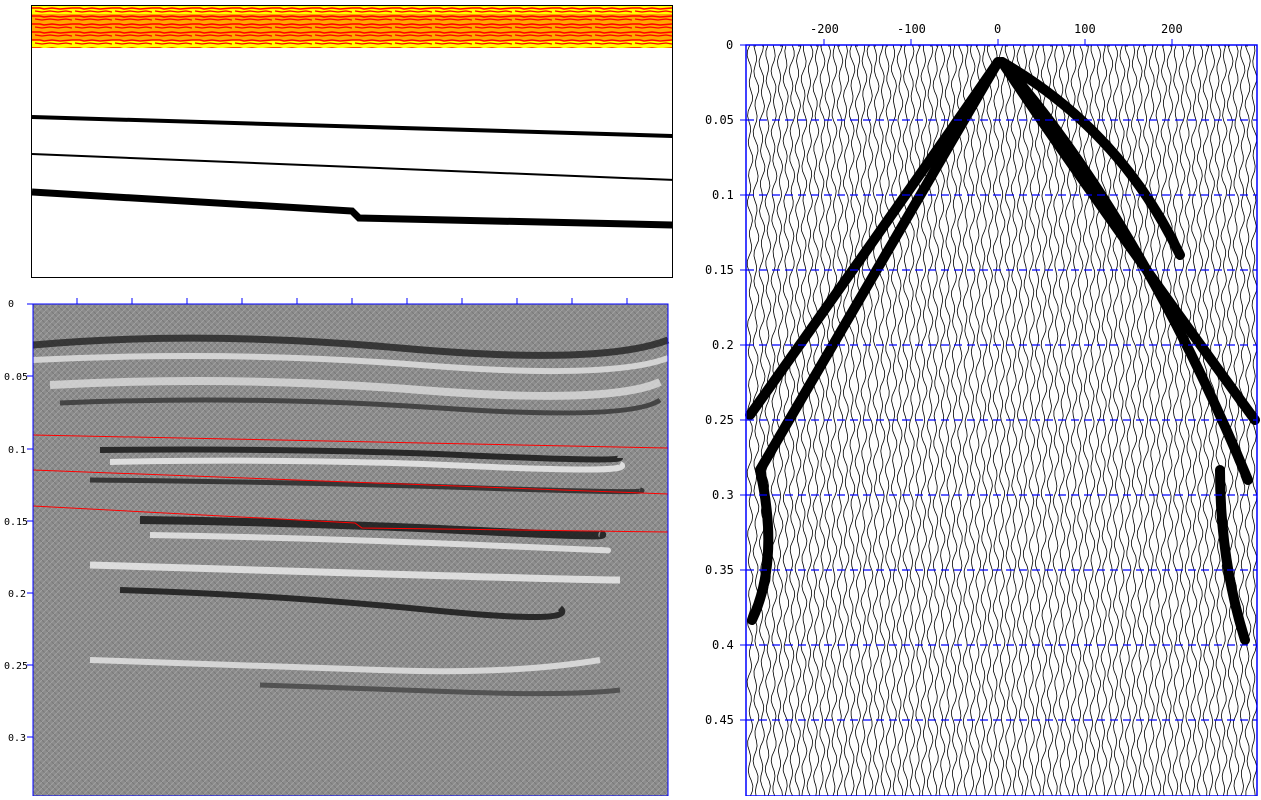 This screenshot has width=1261, height=800. What do you see at coordinates (11, 304) in the screenshot?
I see `section-ytick-0: 0` at bounding box center [11, 304].